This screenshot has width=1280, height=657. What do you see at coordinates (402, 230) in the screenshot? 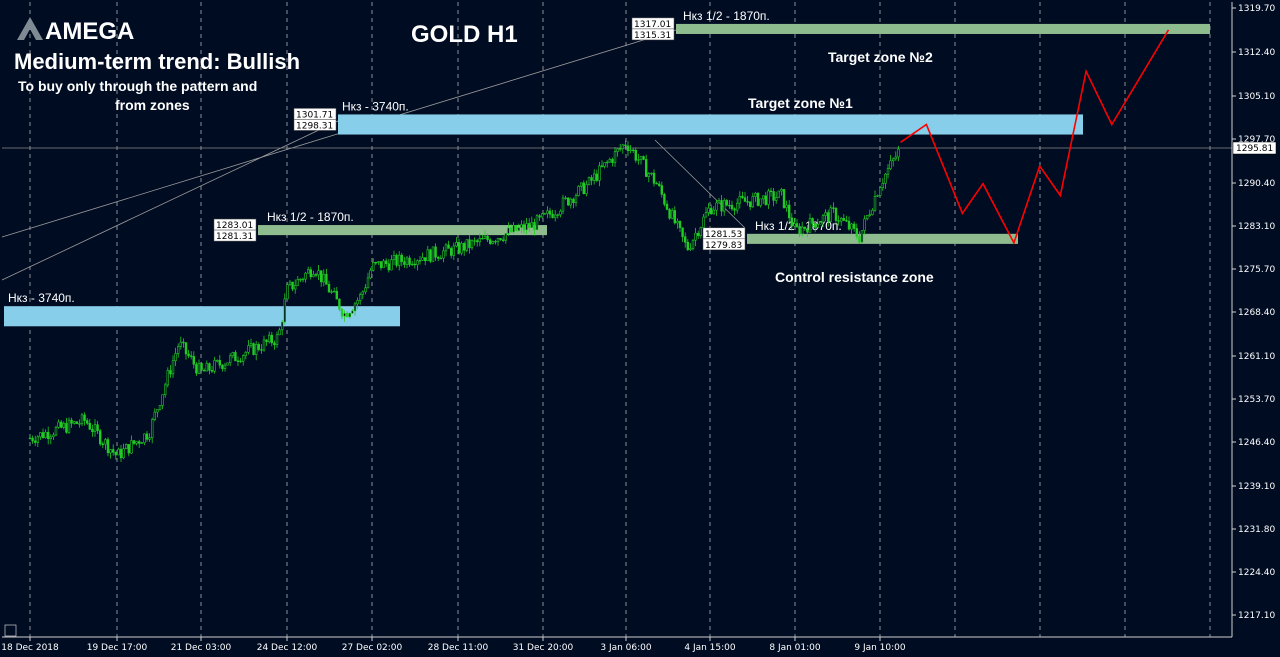
I see `zone-mid` at bounding box center [402, 230].